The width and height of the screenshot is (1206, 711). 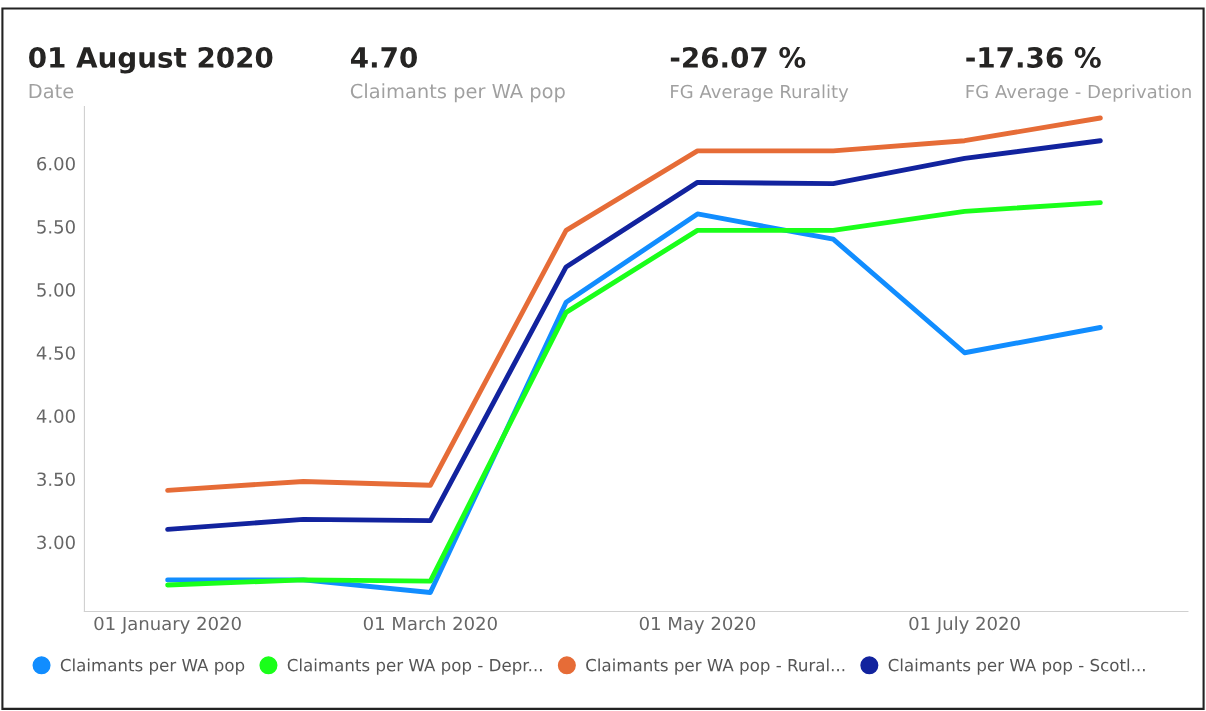 What do you see at coordinates (152, 666) in the screenshot?
I see `legend-label: Claimants per WA pop` at bounding box center [152, 666].